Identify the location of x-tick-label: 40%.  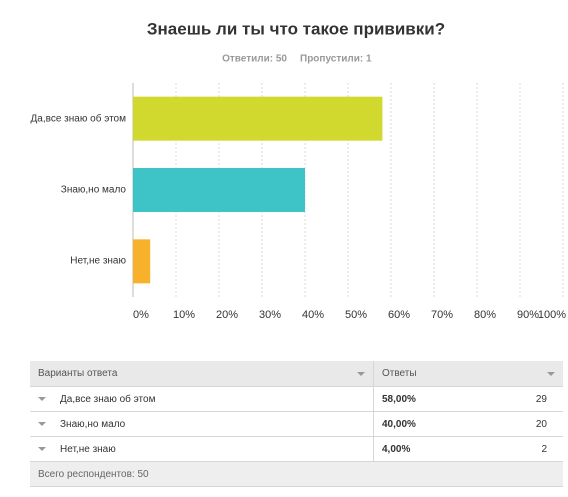
(313, 315).